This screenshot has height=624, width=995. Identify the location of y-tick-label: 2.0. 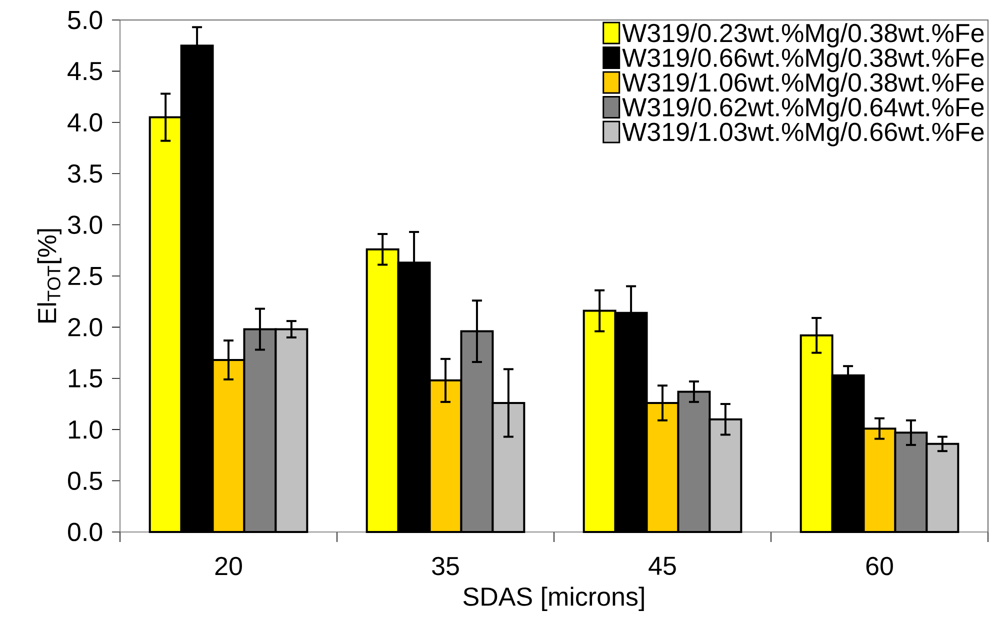
(85, 327).